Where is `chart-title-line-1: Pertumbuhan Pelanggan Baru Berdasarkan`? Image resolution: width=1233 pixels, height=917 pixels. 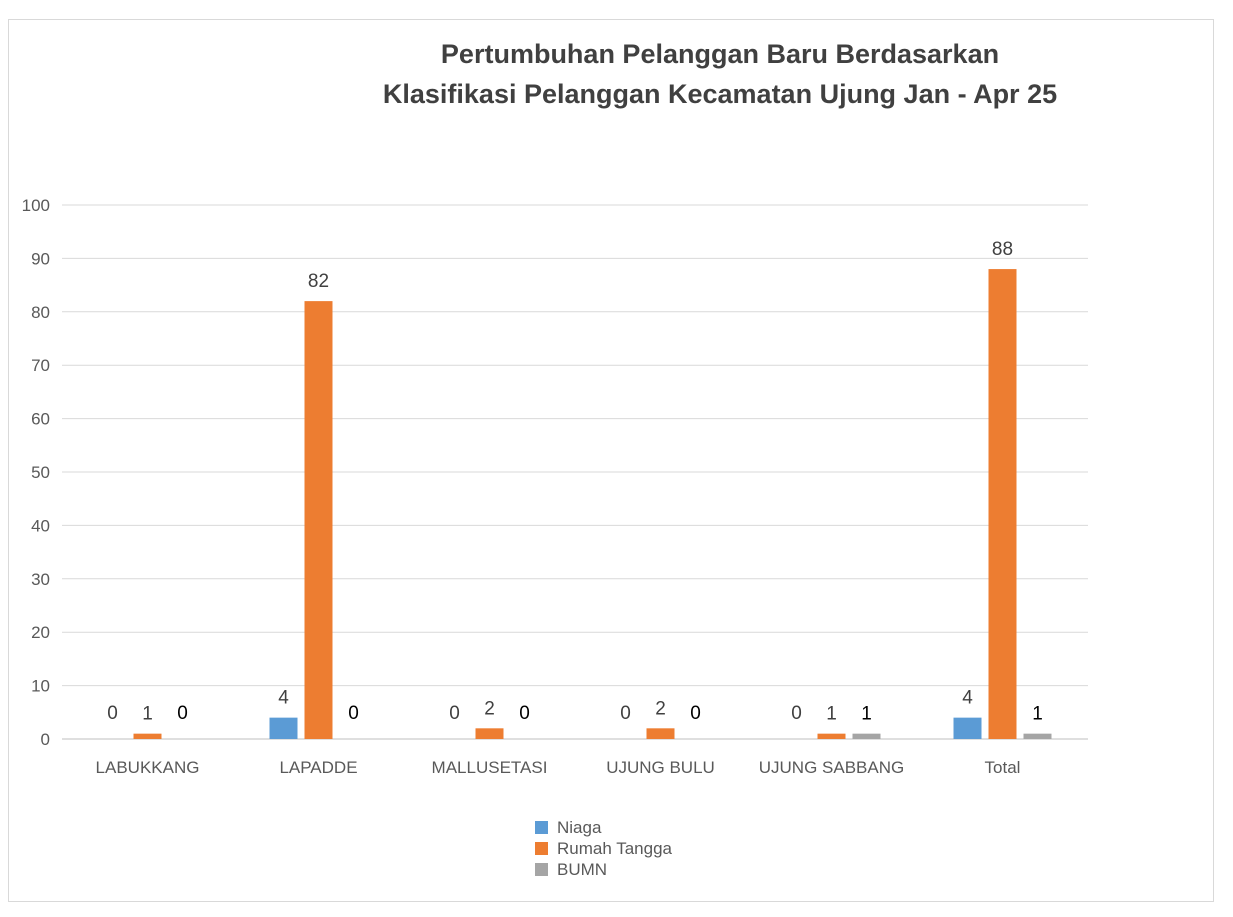 chart-title-line-1: Pertumbuhan Pelanggan Baru Berdasarkan is located at coordinates (720, 54).